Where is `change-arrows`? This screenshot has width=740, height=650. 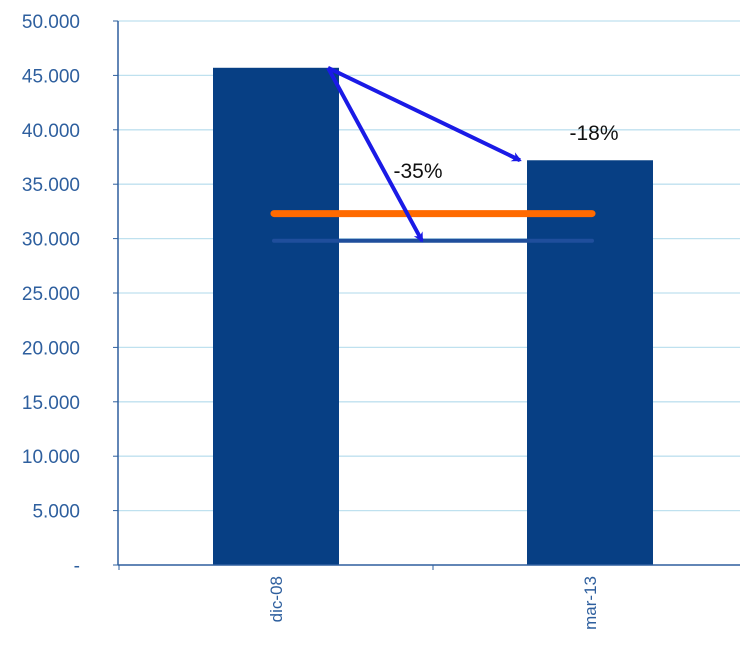 change-arrows is located at coordinates (424, 154).